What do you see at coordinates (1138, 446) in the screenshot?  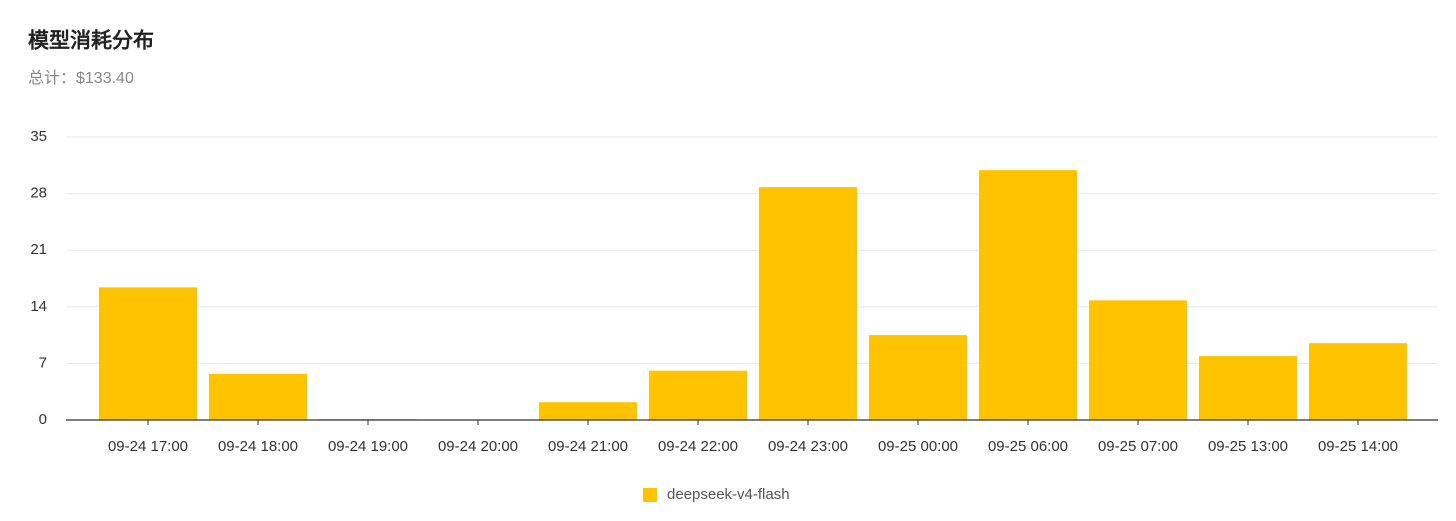 I see `x-tick-label: 09-25 07:00` at bounding box center [1138, 446].